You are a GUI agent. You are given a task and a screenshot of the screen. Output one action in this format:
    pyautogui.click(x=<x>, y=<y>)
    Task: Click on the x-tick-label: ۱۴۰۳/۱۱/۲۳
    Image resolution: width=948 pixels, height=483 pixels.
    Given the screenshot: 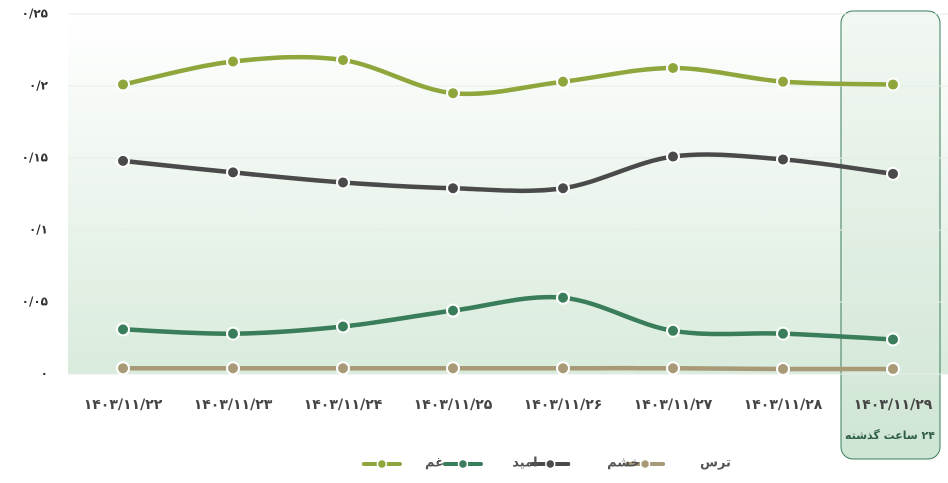 What is the action you would take?
    pyautogui.click(x=233, y=405)
    